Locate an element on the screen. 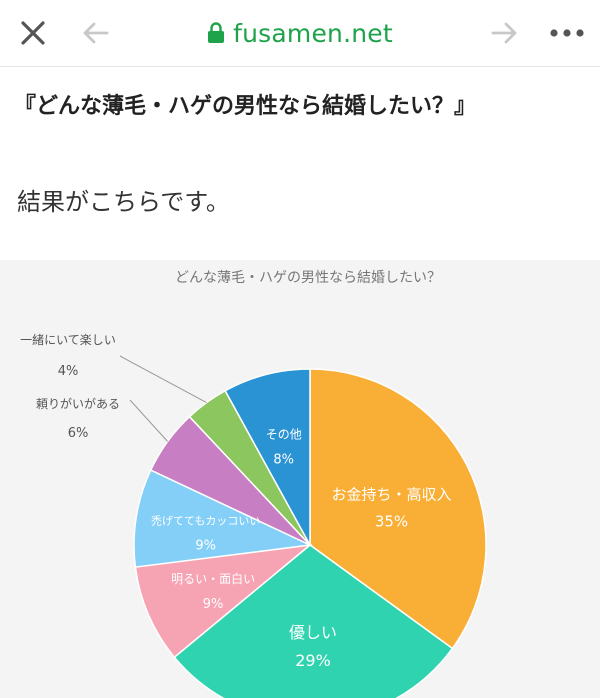 The width and height of the screenshot is (600, 698). forward-button is located at coordinates (505, 33).